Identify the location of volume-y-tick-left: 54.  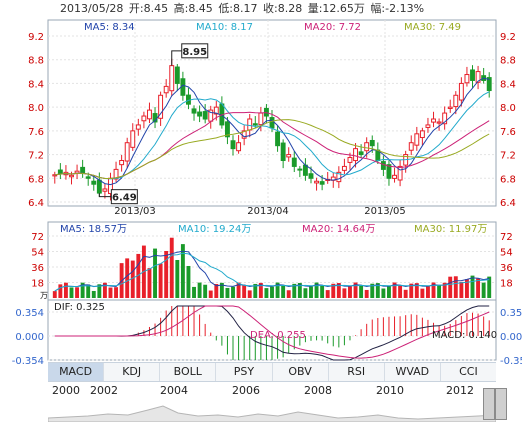
(37, 253).